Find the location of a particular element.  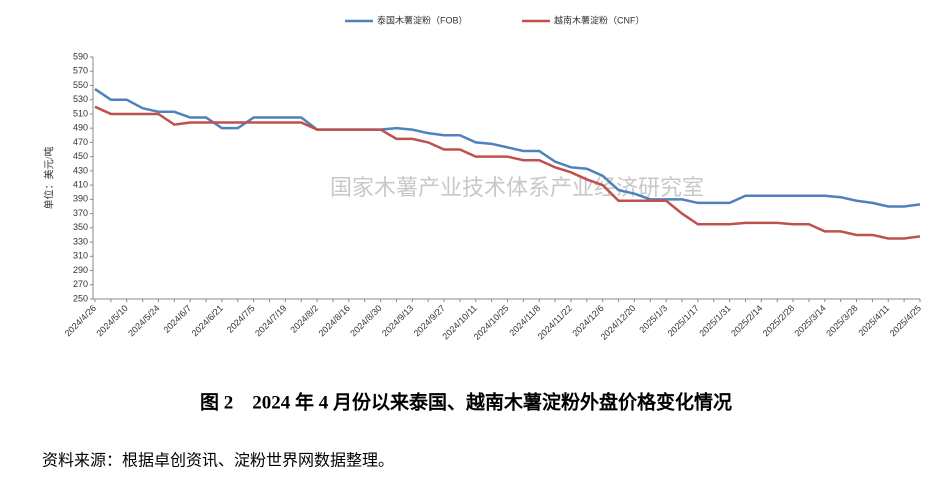

x-tick-label: 2024/7/5 is located at coordinates (241, 319).